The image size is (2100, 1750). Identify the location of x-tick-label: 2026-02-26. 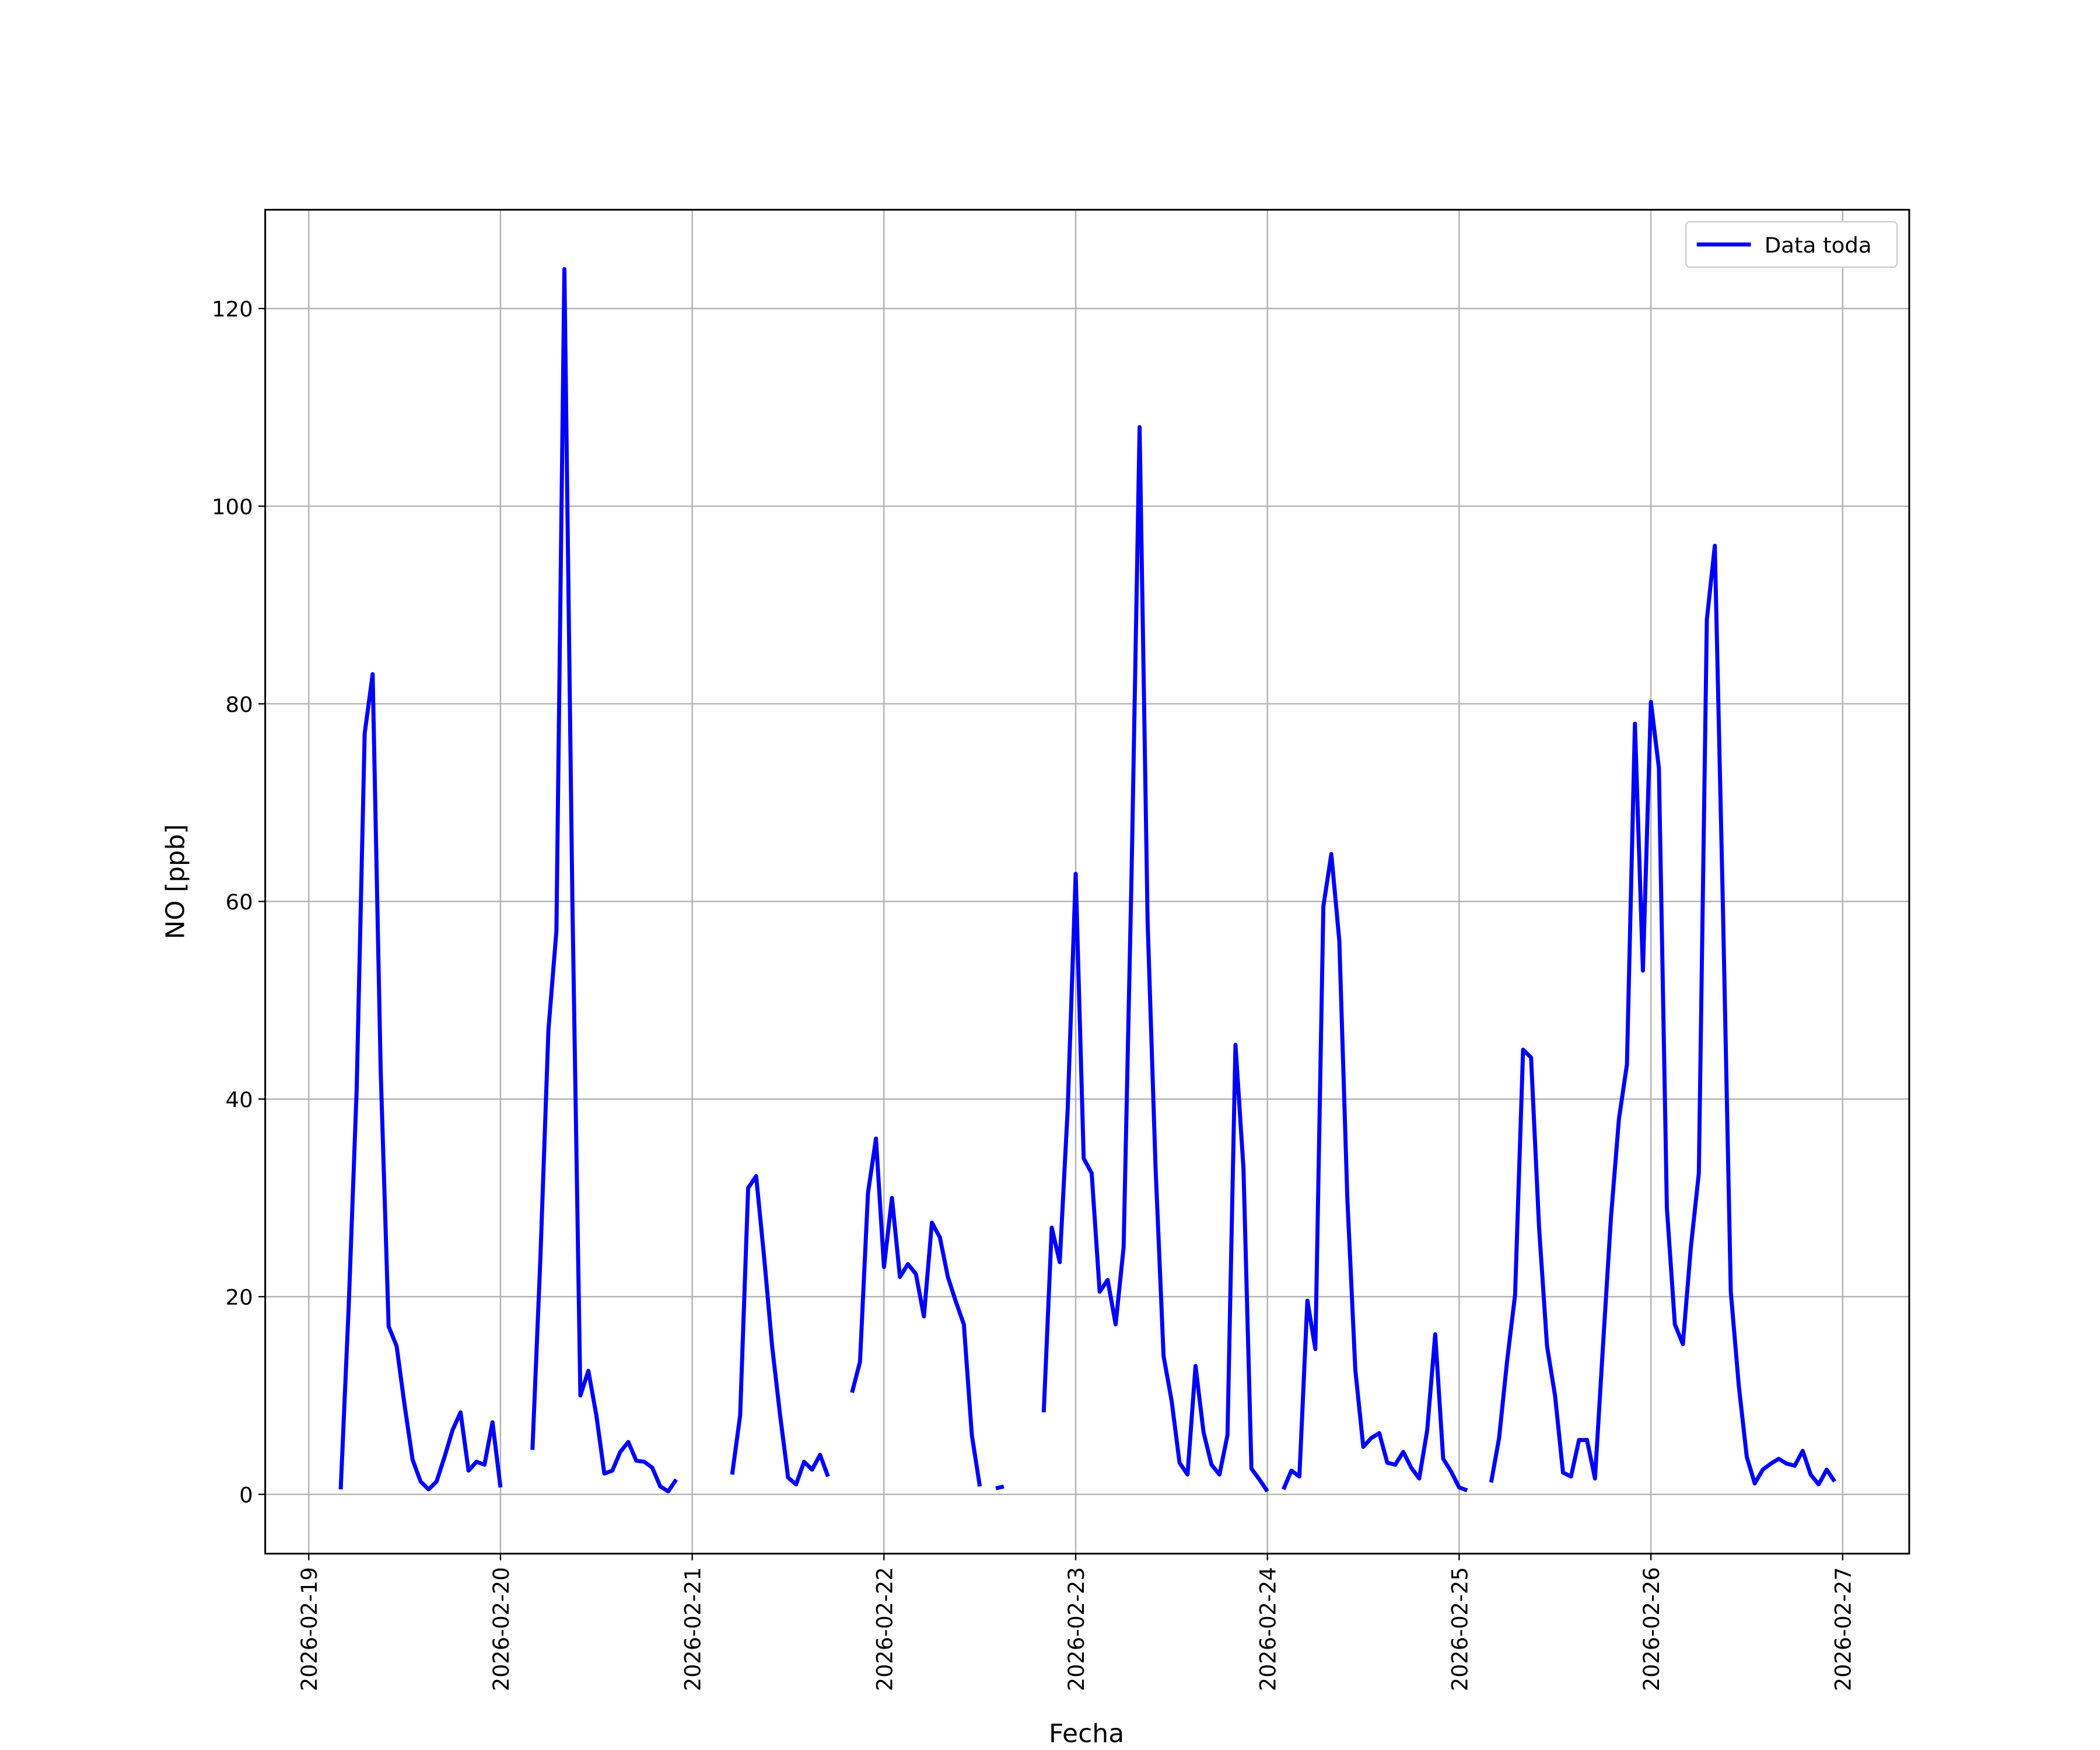
(1651, 1629).